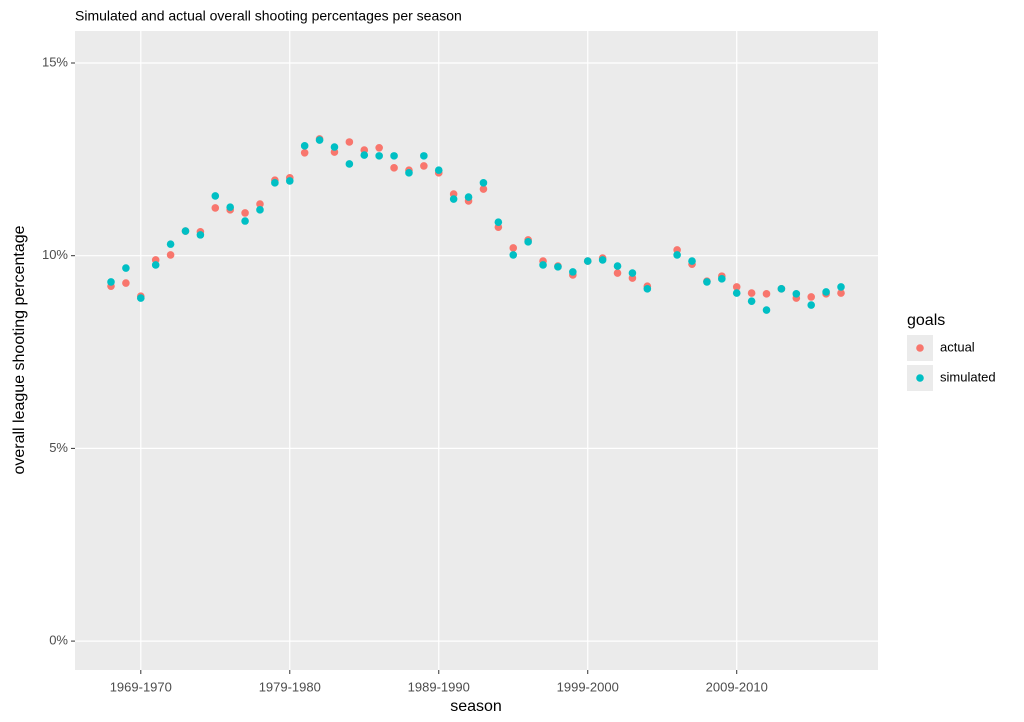 The height and width of the screenshot is (722, 1024). Describe the element at coordinates (55, 254) in the screenshot. I see `y-tick-label: 10%` at that location.